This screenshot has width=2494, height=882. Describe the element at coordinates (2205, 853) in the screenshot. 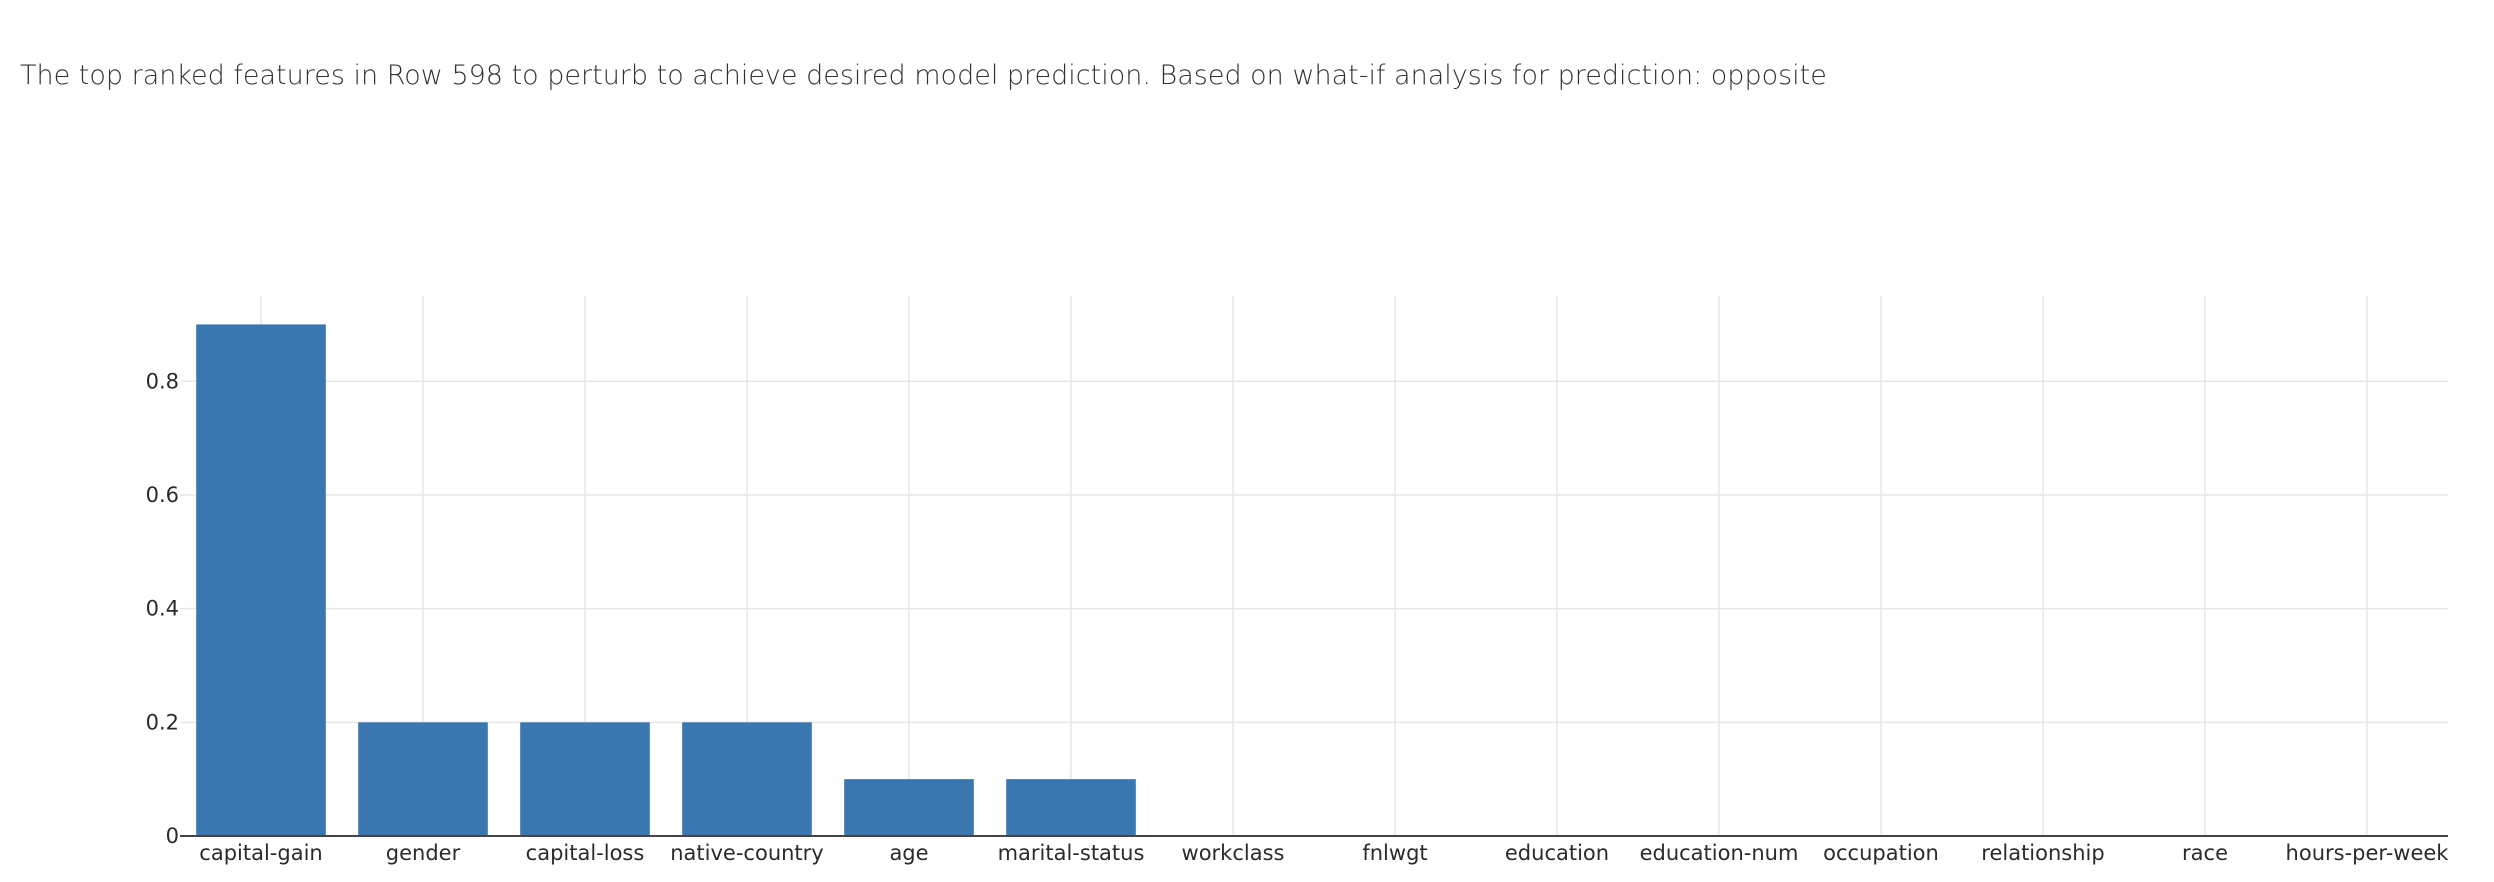

I see `x-tick-label: race` at that location.